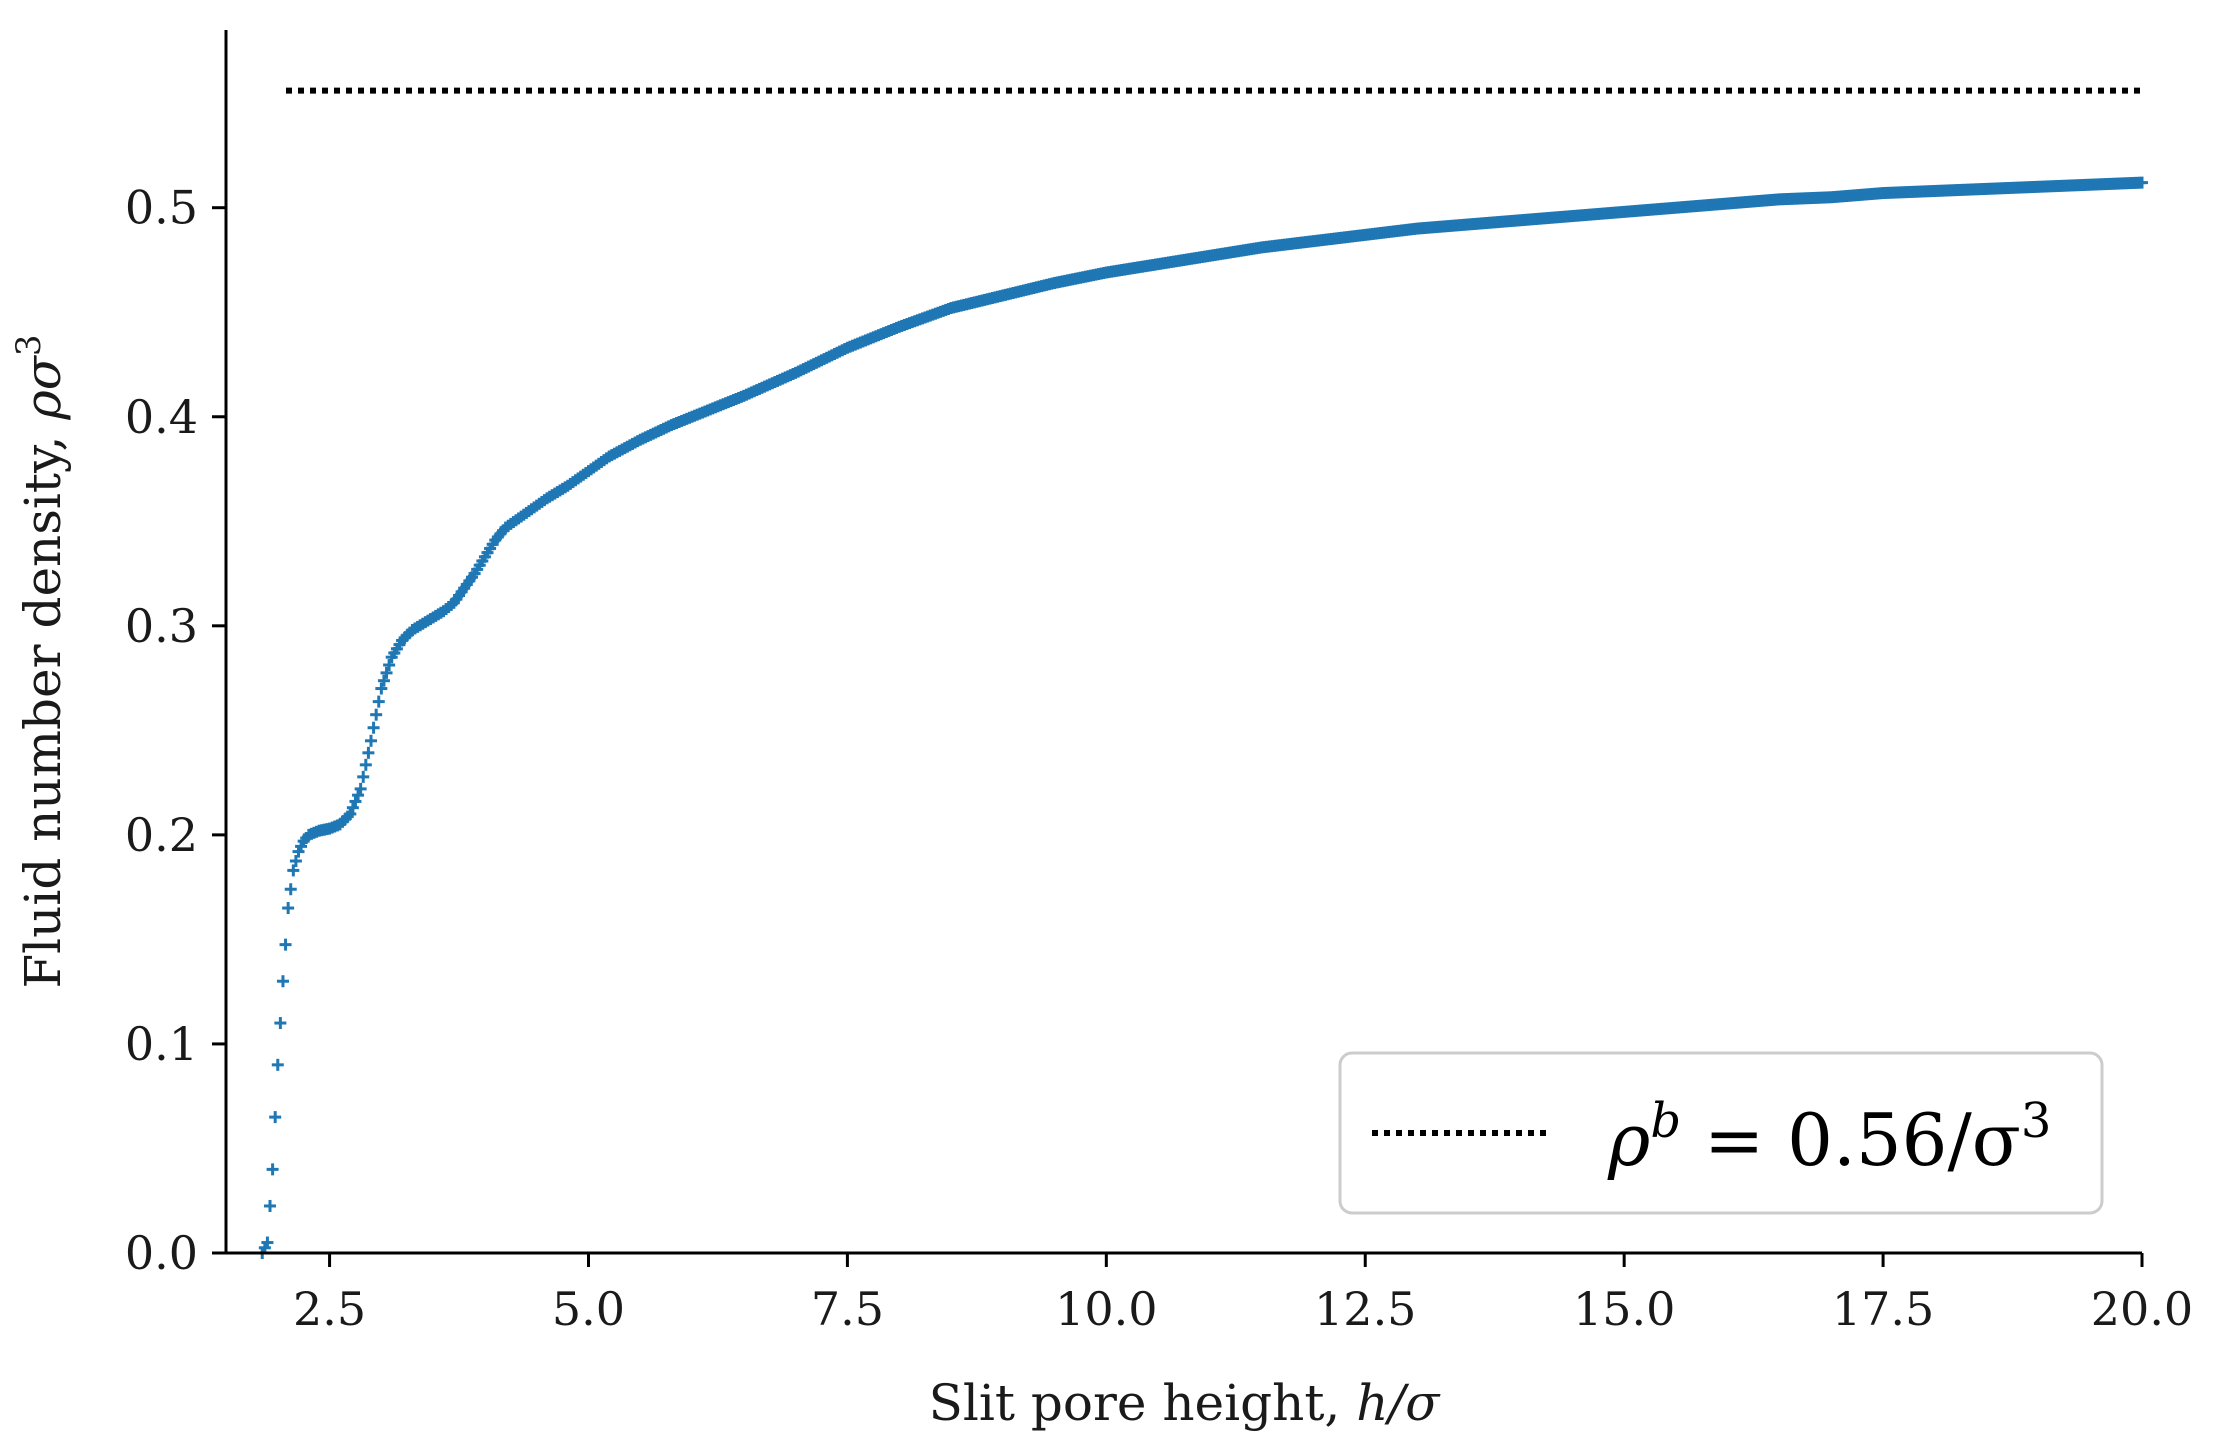 Image resolution: width=2220 pixels, height=1443 pixels. I want to click on legend: ρb = 0.56/σ3, so click(1721, 1133).